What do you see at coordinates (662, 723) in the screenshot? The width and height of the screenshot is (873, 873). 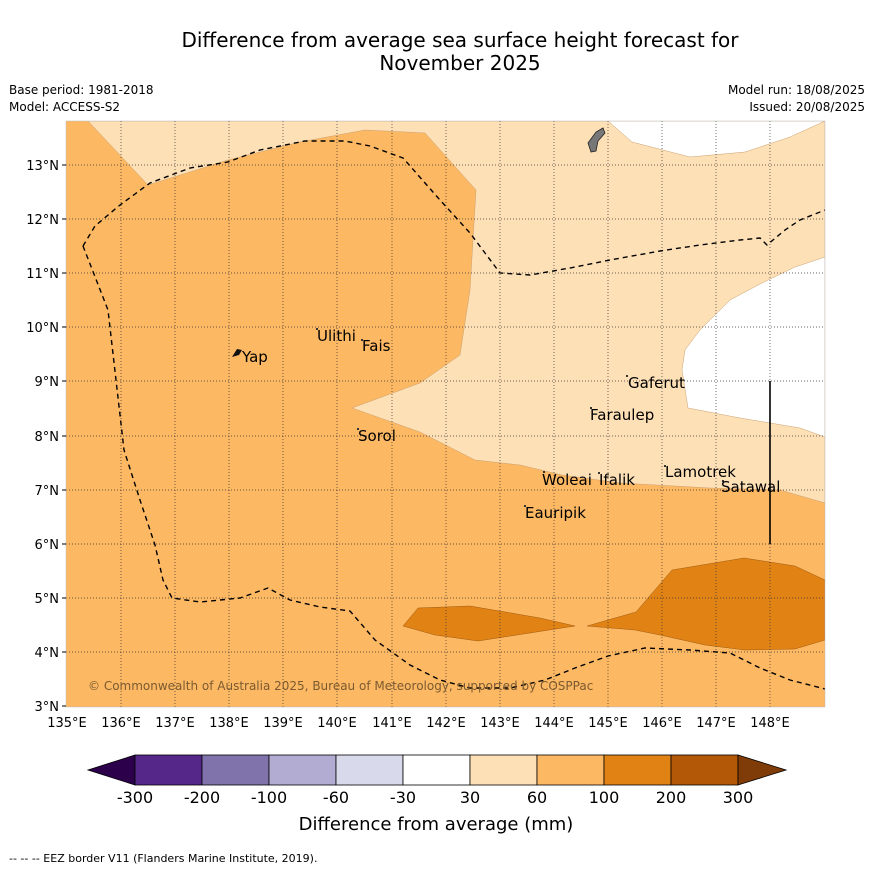 I see `lon-label: 146°E` at bounding box center [662, 723].